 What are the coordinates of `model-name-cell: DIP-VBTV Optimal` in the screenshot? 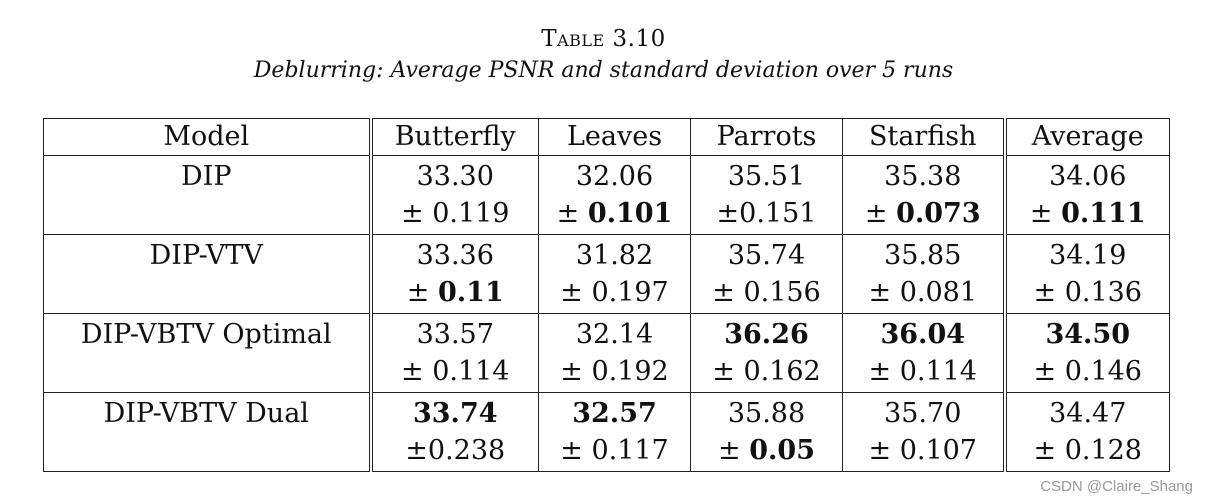 It's located at (208, 353).